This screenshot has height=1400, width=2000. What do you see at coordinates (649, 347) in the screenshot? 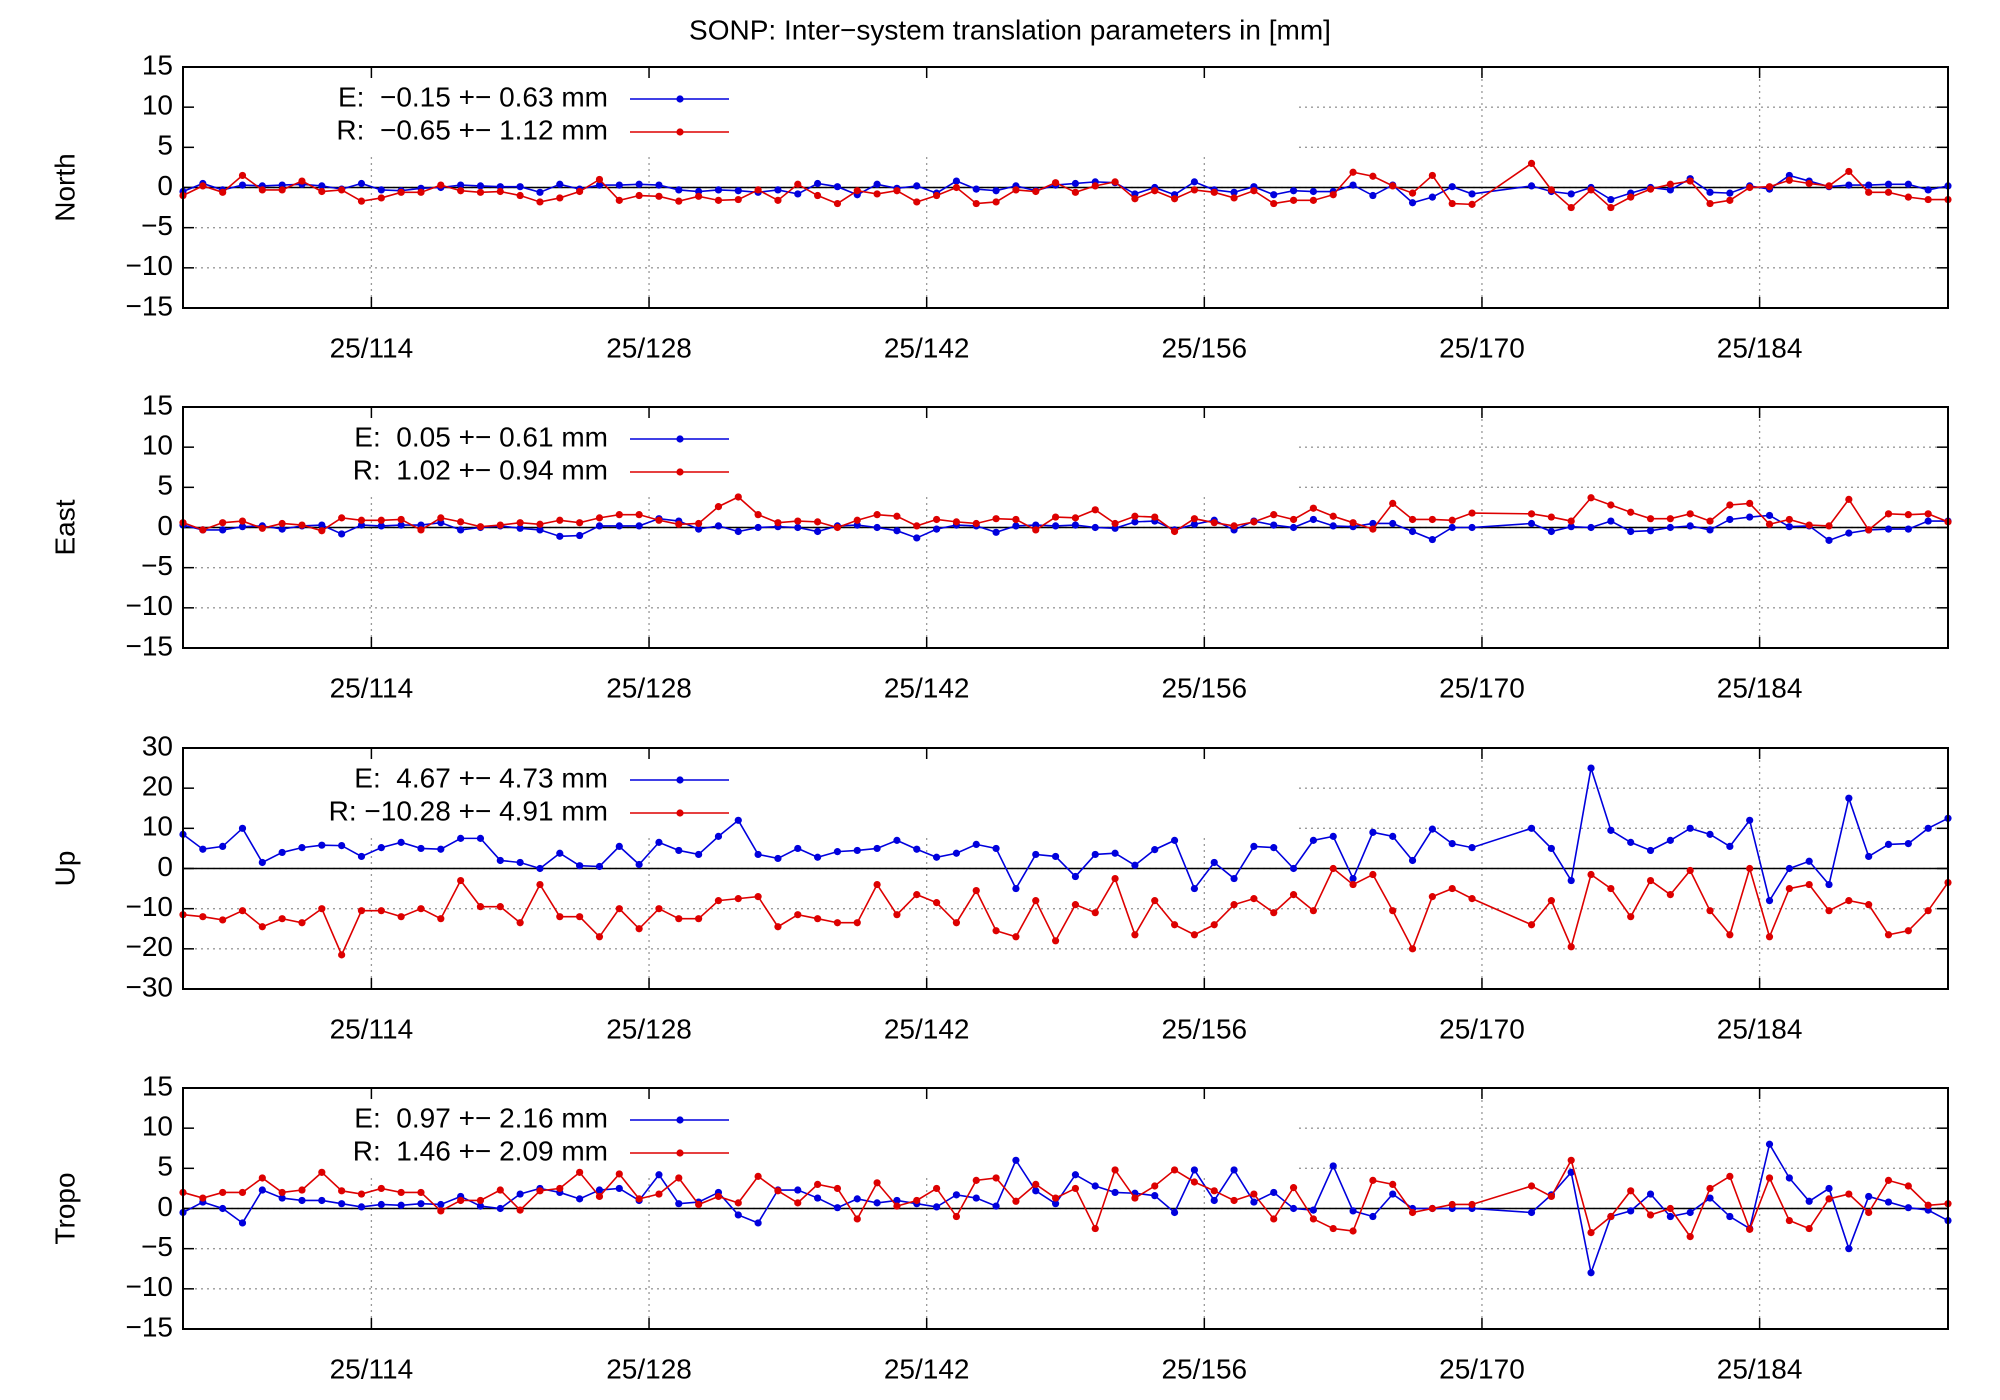
I see `x-tick-label: 25/128` at bounding box center [649, 347].